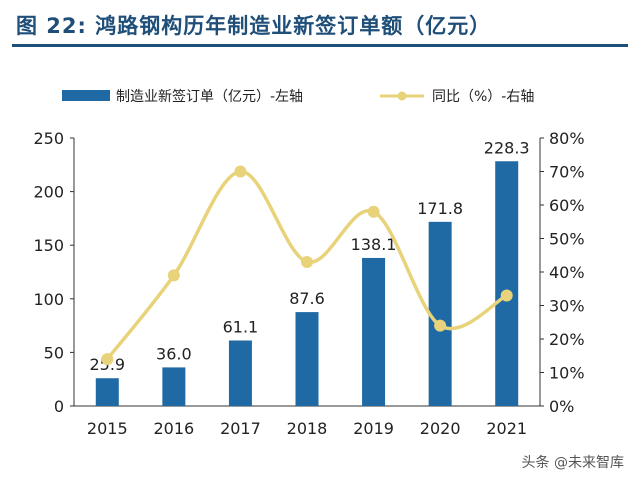 The image size is (640, 480). I want to click on bar-2017, so click(240, 373).